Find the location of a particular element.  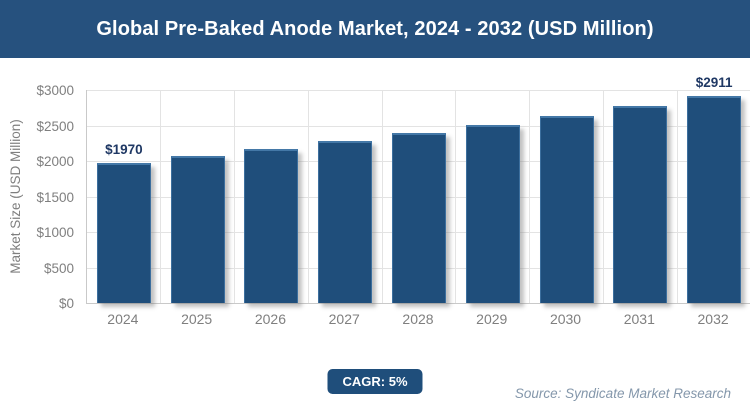

bar-2030 is located at coordinates (566, 209).